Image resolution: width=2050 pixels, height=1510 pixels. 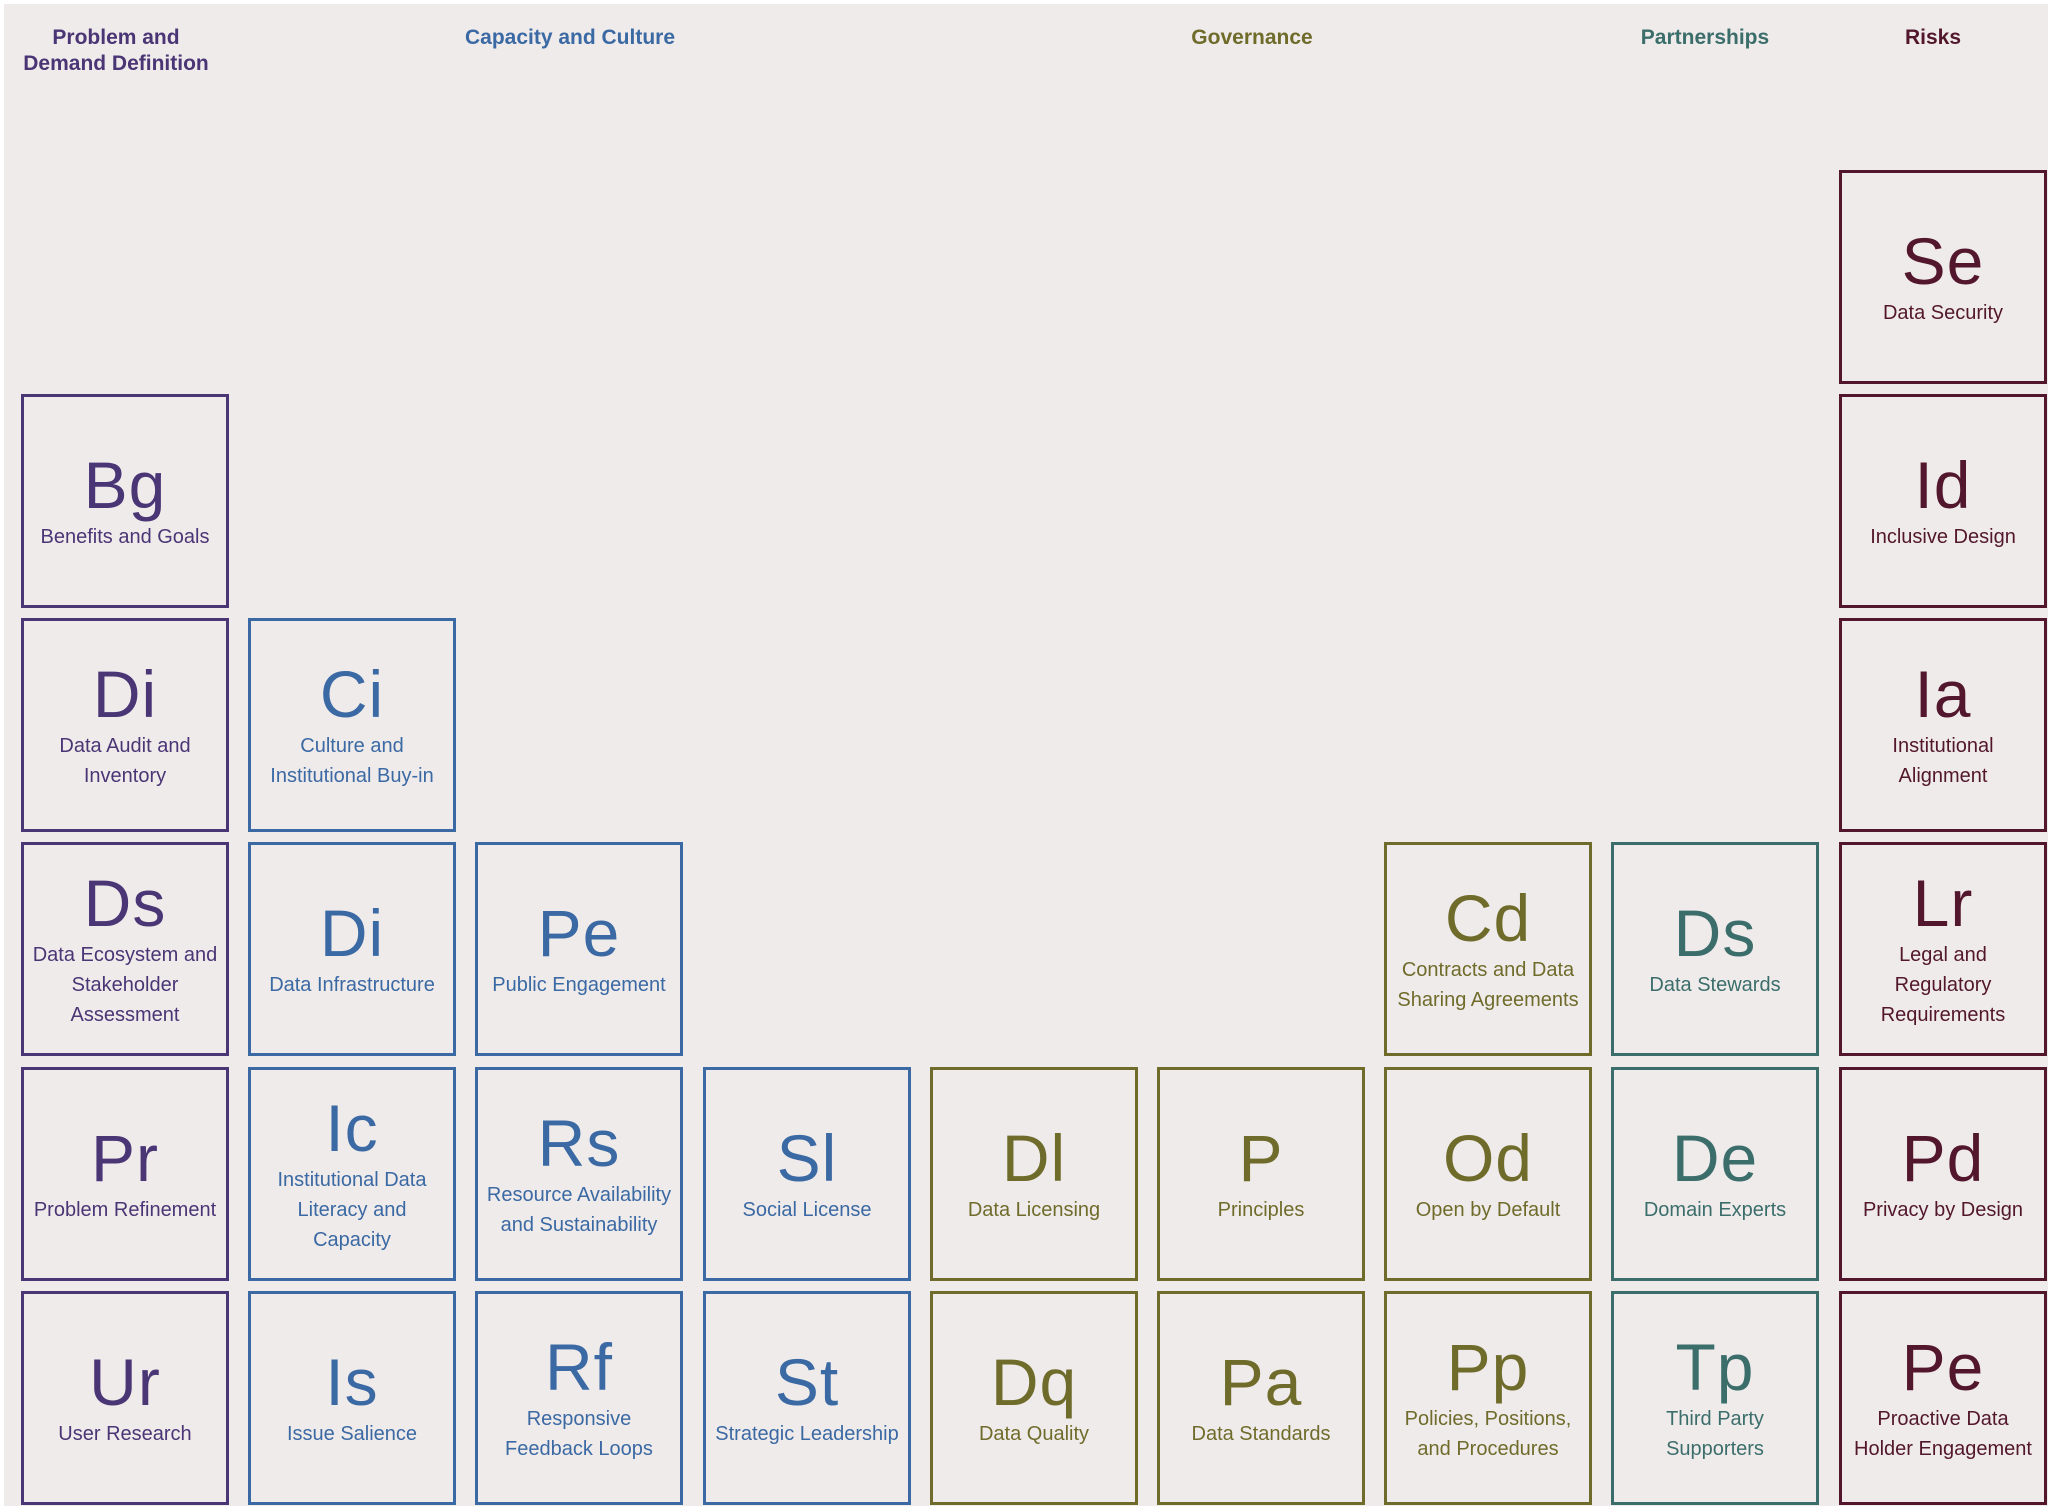 I want to click on element-symbol: Bg, so click(x=125, y=485).